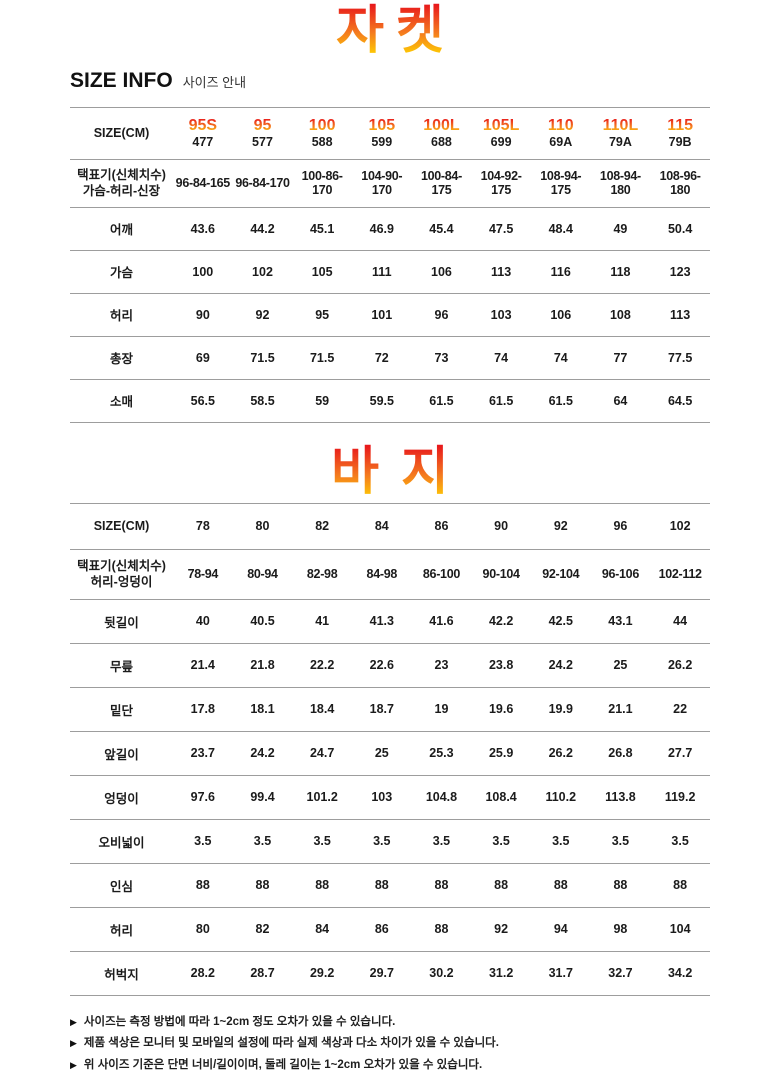  Describe the element at coordinates (203, 142) in the screenshot. I see `size-code: 477` at that location.